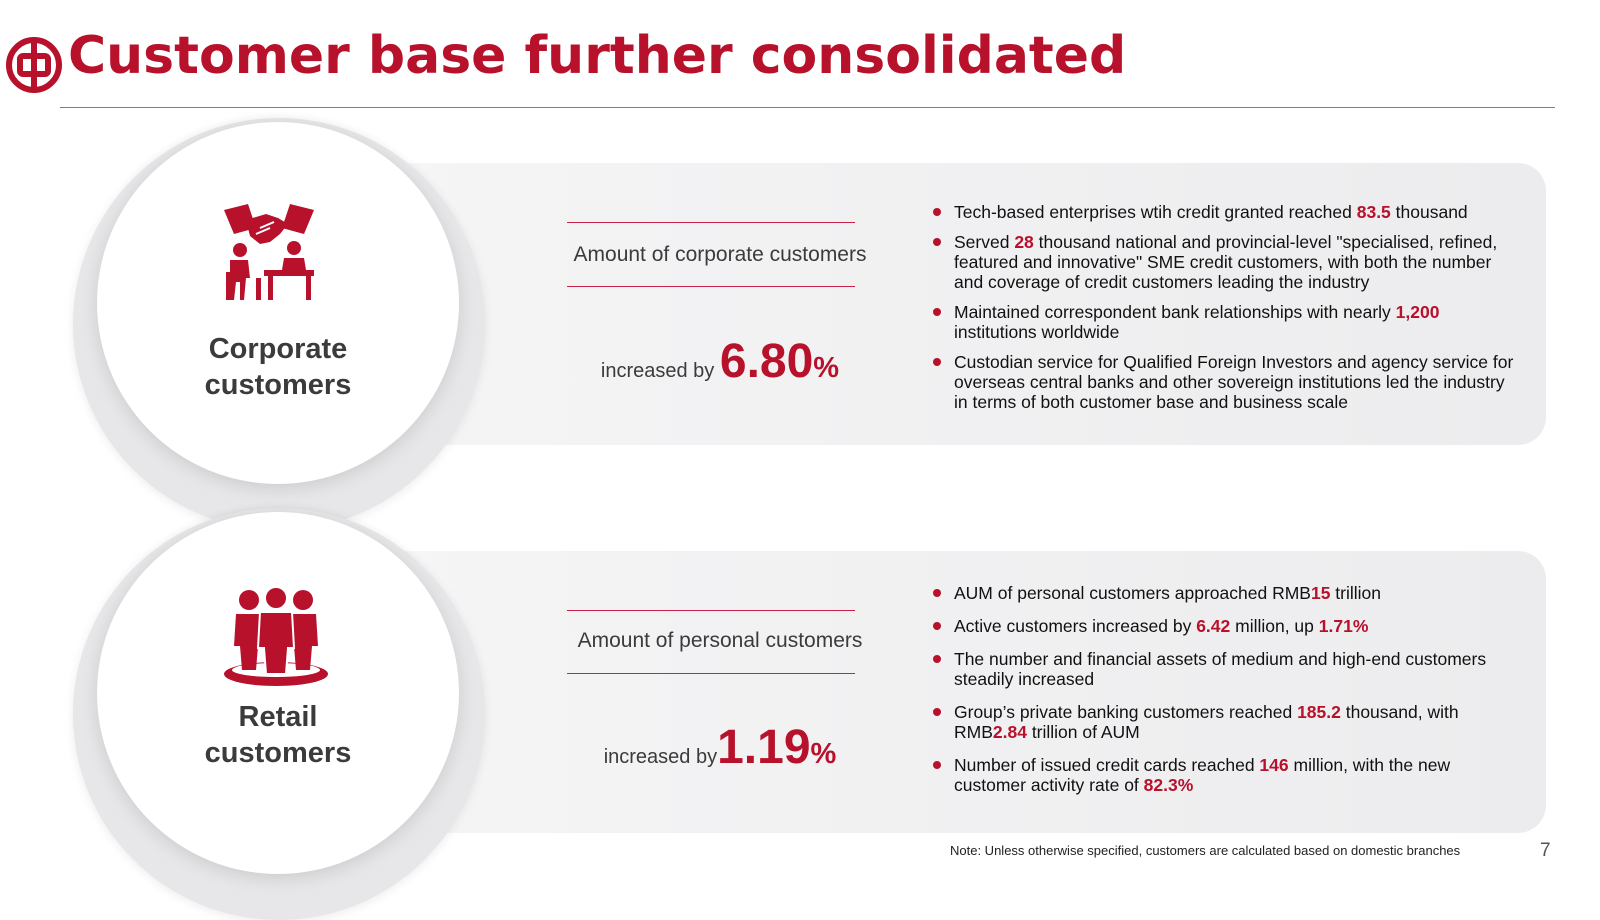 The image size is (1600, 920). I want to click on retail-metric-value: increased by1.19%, so click(720, 747).